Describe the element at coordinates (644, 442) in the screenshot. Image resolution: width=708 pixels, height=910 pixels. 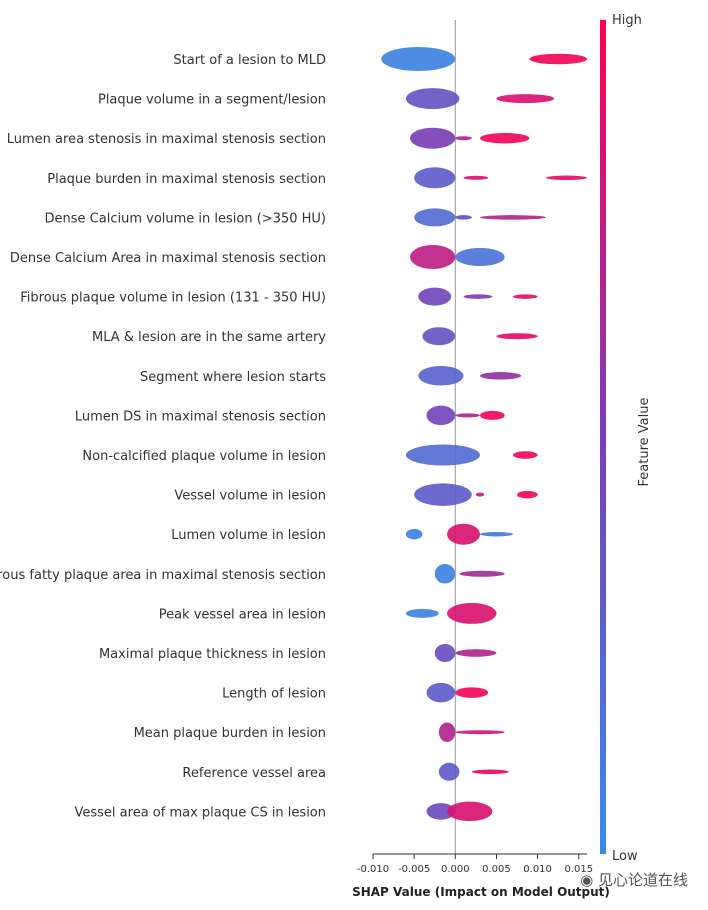
I see `colorbar-title: Feature Value` at that location.